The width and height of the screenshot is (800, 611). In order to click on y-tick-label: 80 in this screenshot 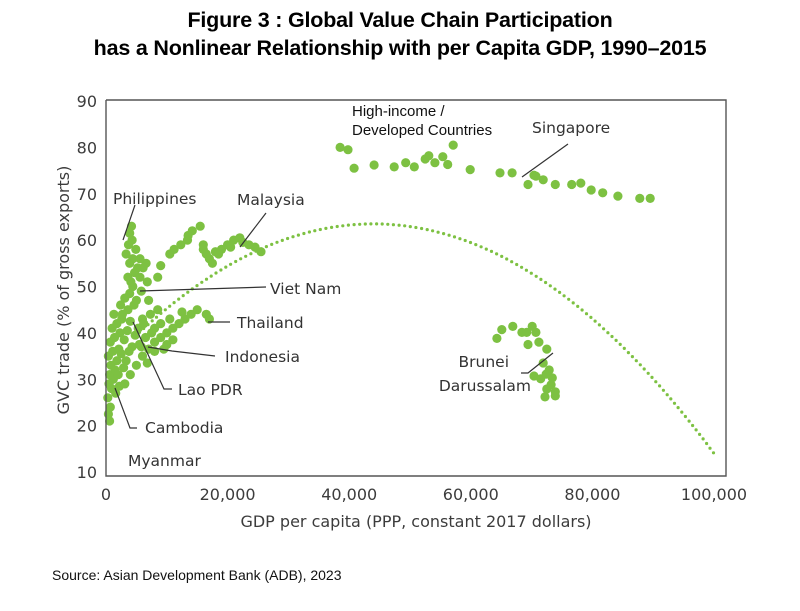, I will do `click(87, 147)`.